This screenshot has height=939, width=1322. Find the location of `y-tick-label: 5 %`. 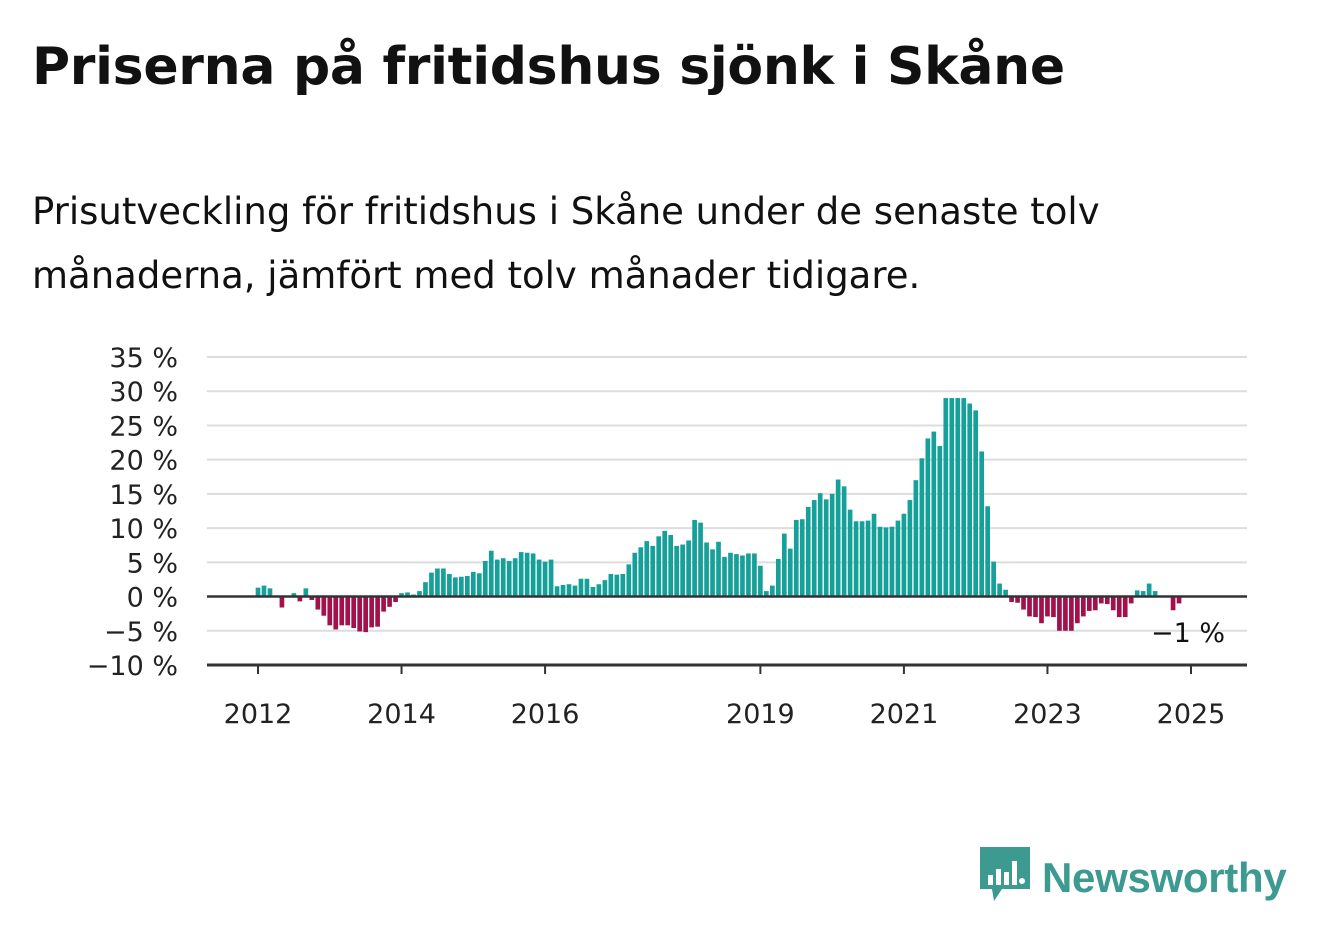

y-tick-label: 5 % is located at coordinates (152, 563).